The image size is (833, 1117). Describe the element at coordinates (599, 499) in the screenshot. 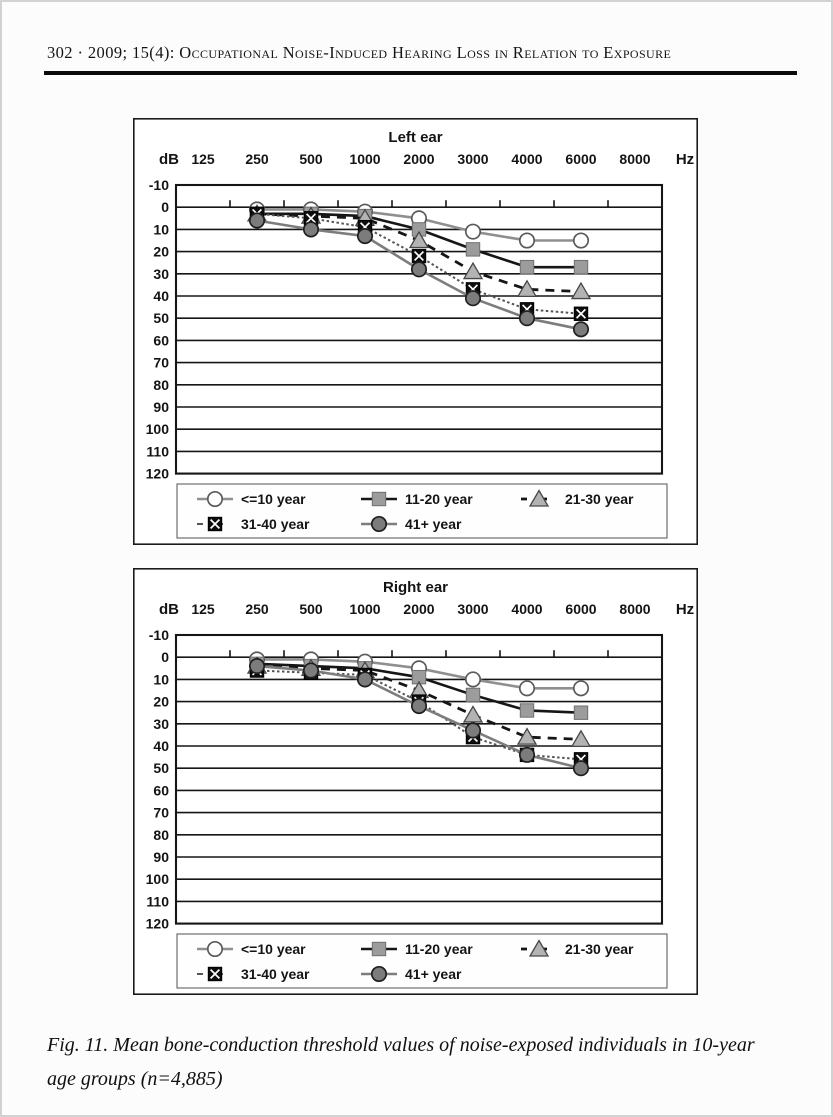

I see `legend-label: 21-30 year` at that location.